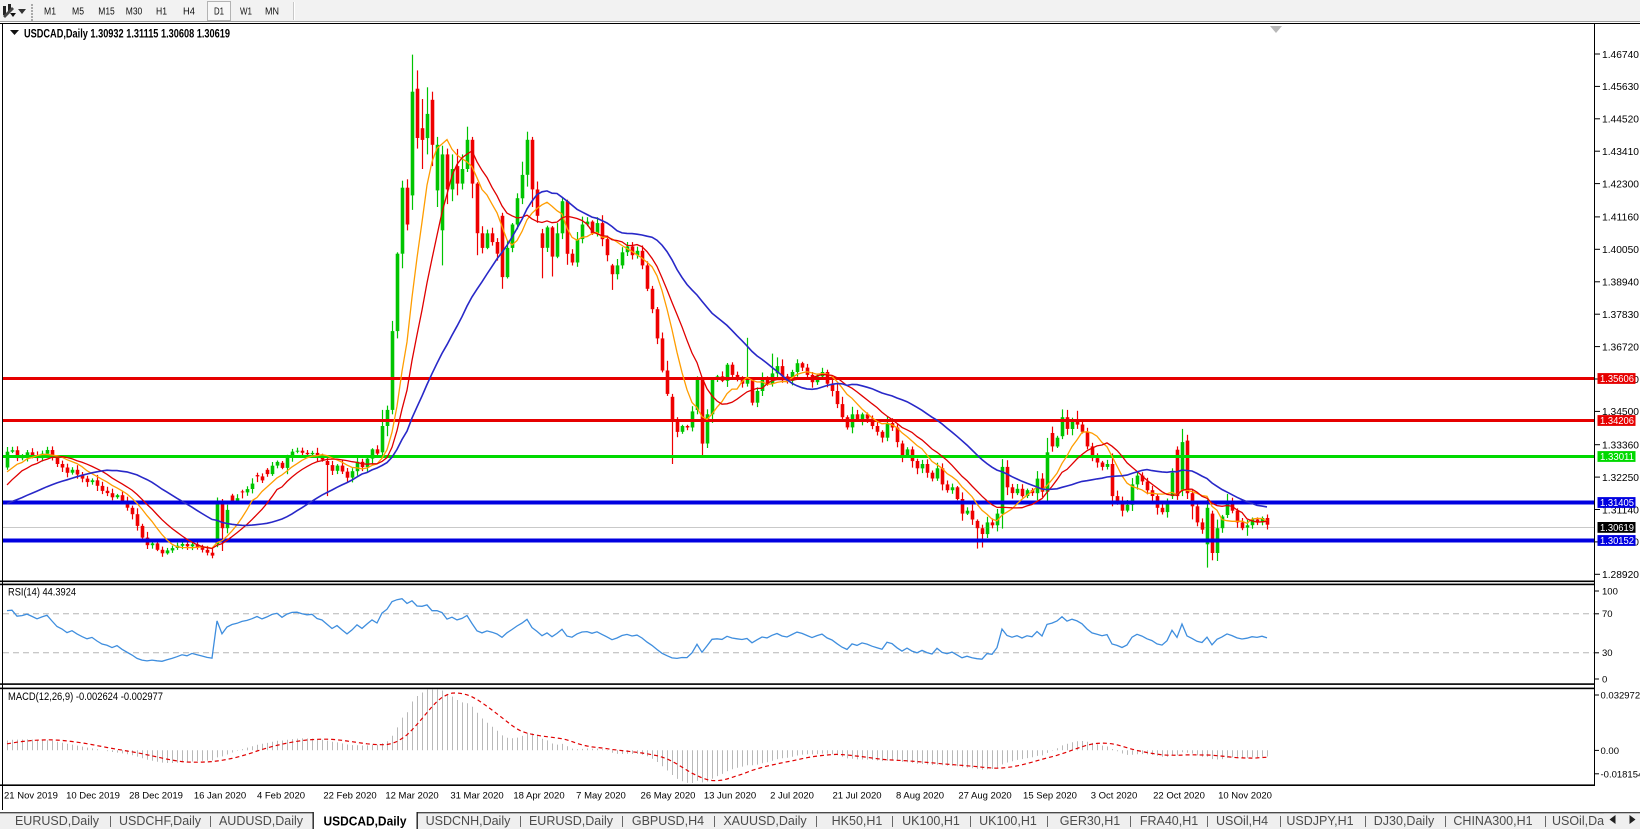  What do you see at coordinates (1620, 575) in the screenshot?
I see `svg-text: 1.28920` at bounding box center [1620, 575].